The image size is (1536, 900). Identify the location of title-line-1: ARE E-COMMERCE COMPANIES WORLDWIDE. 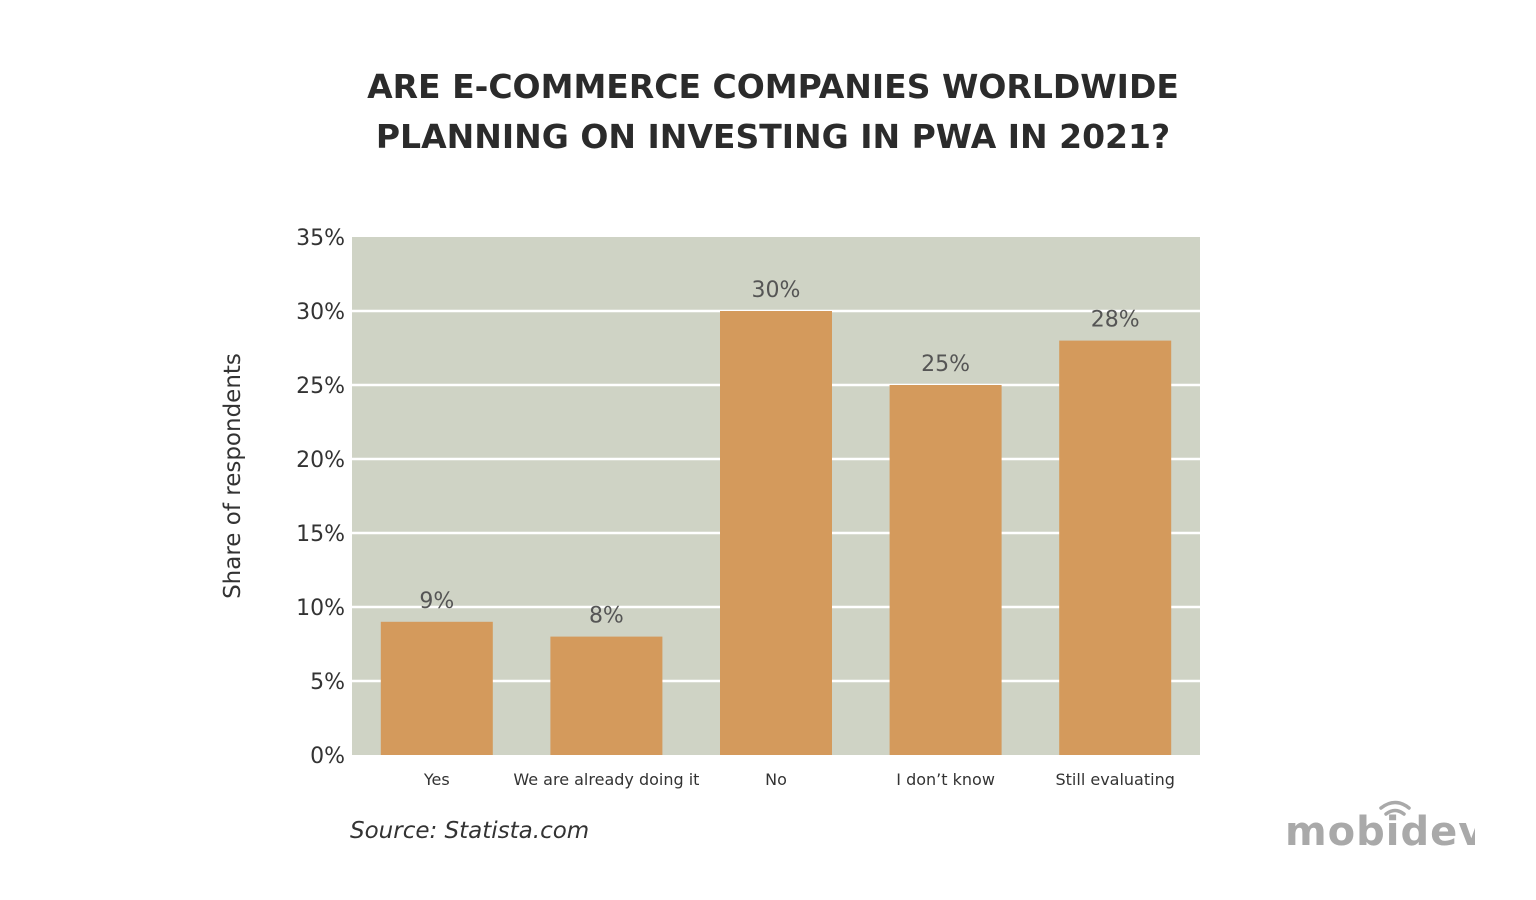
(773, 86).